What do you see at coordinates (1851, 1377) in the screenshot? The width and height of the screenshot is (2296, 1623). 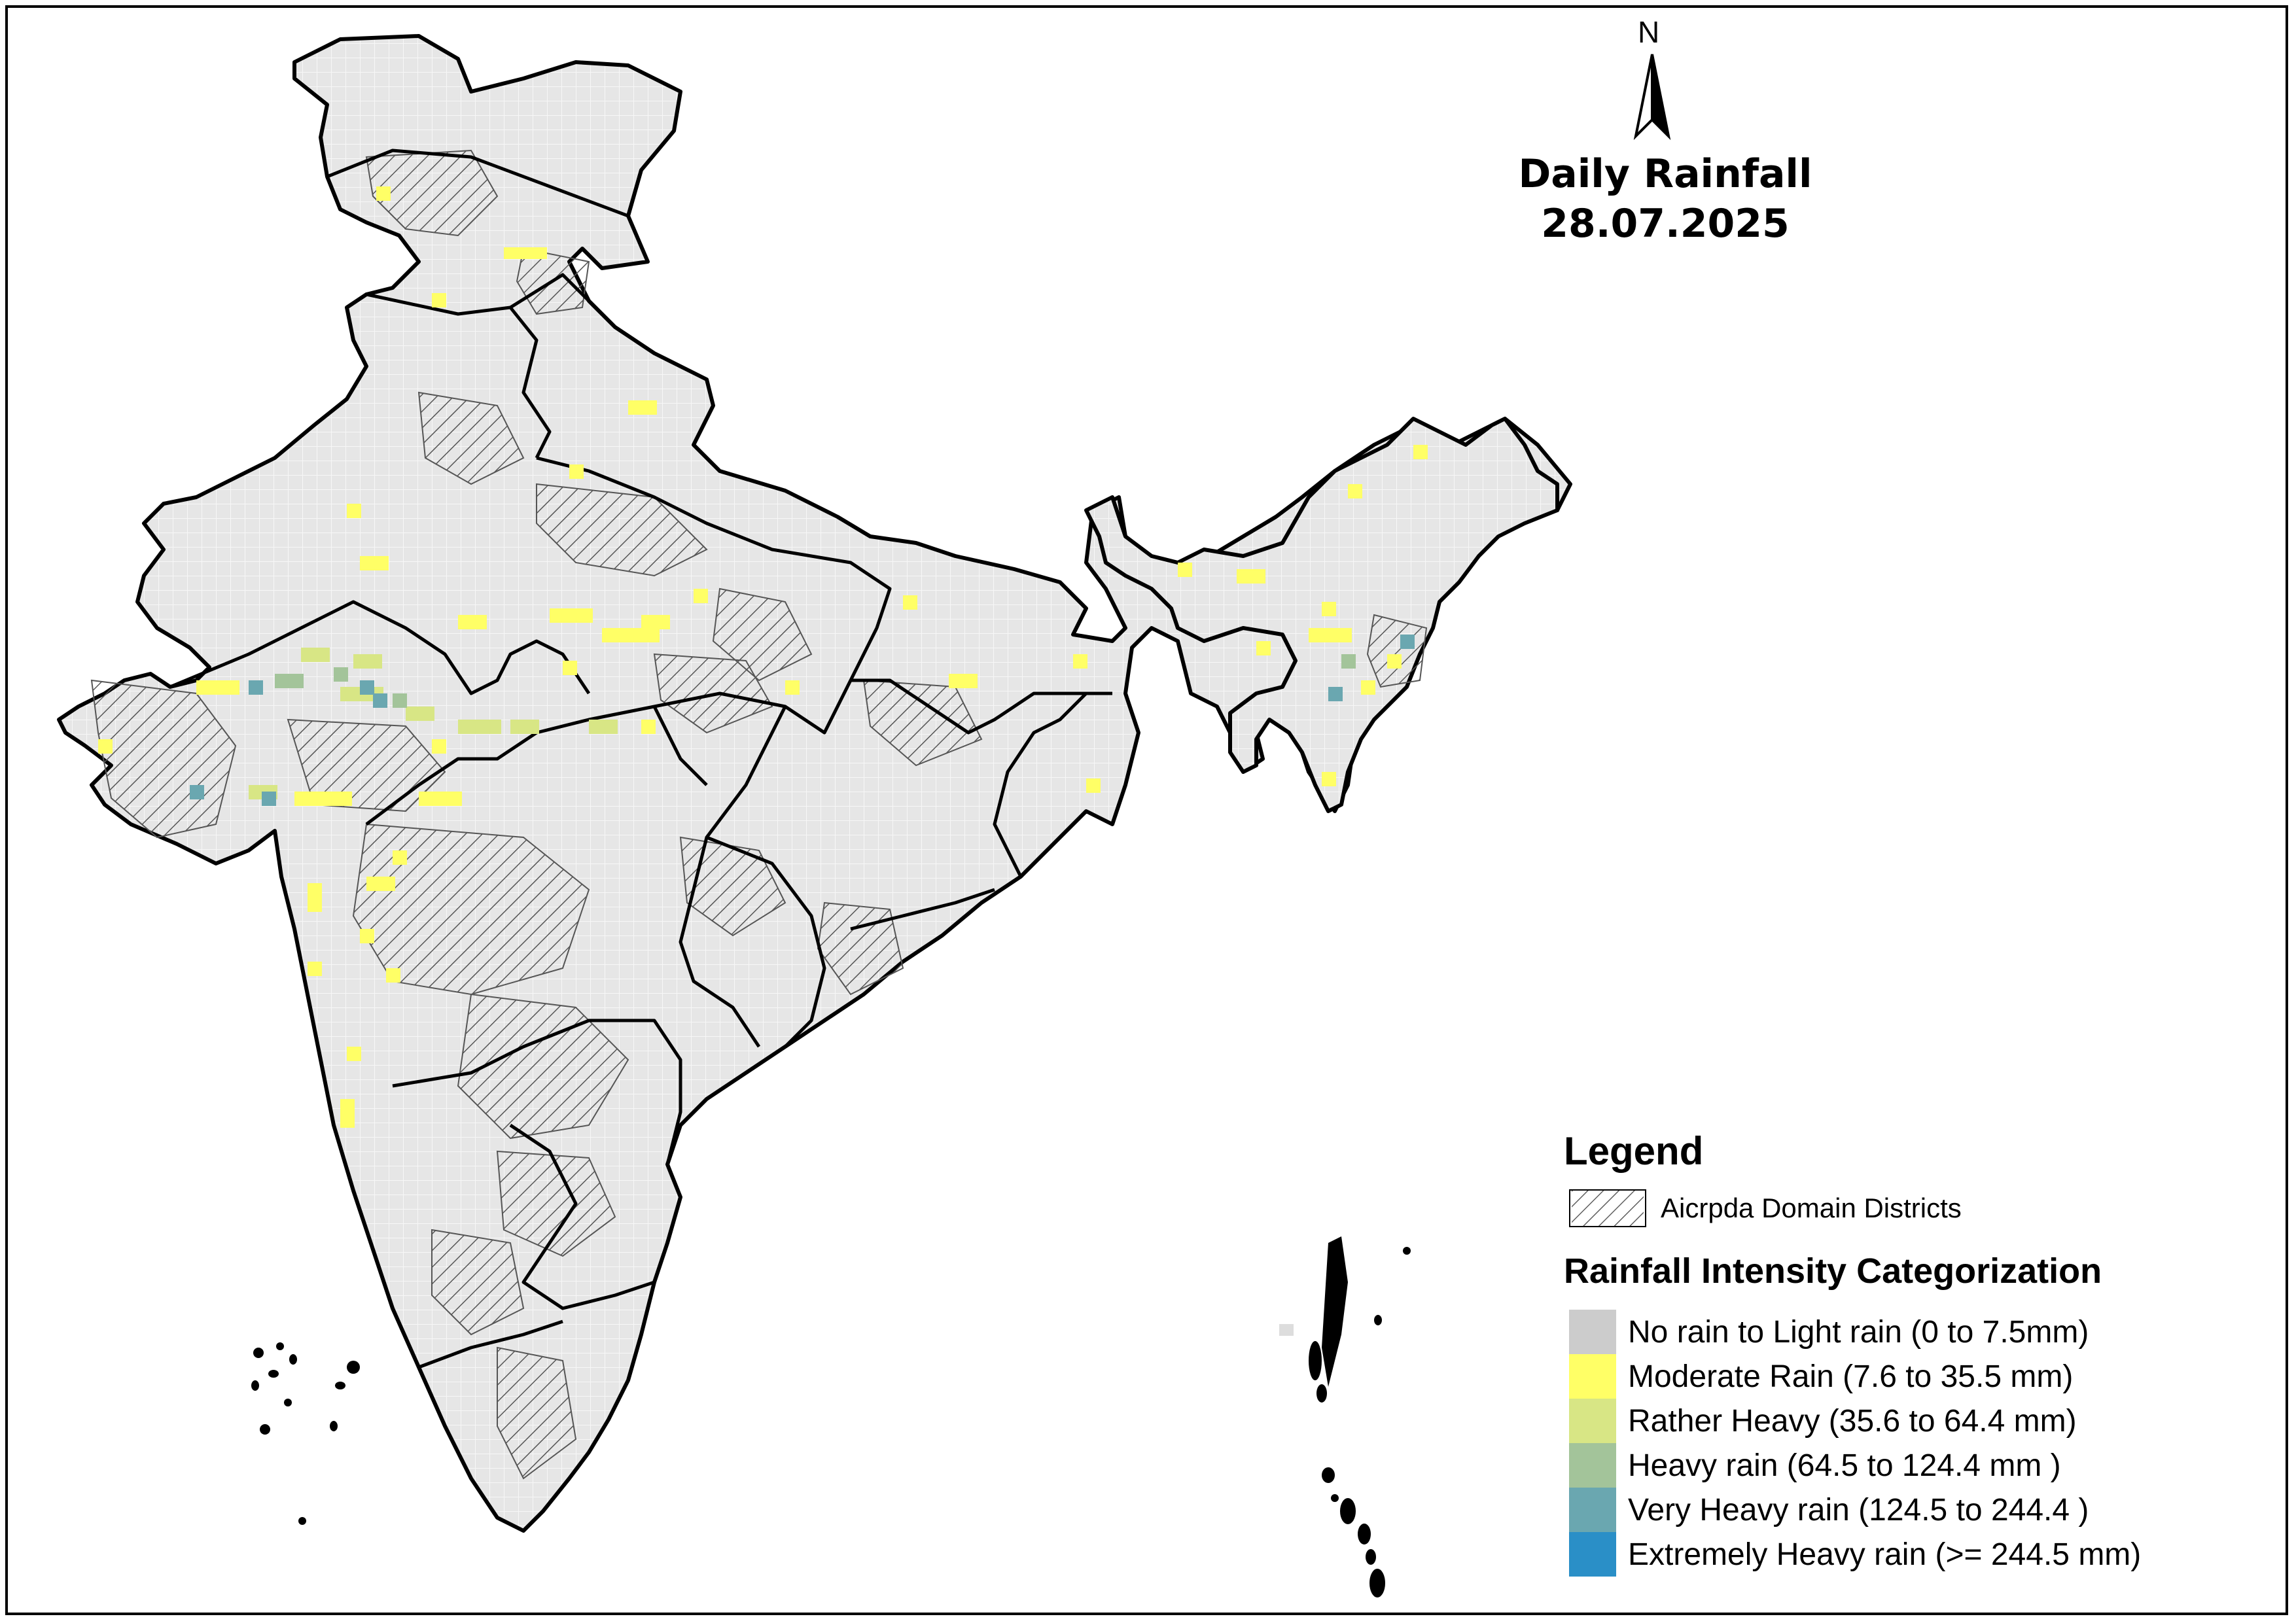 I see `legend-label: Moderate Rain (7.6 to 35.5 mm)` at bounding box center [1851, 1377].